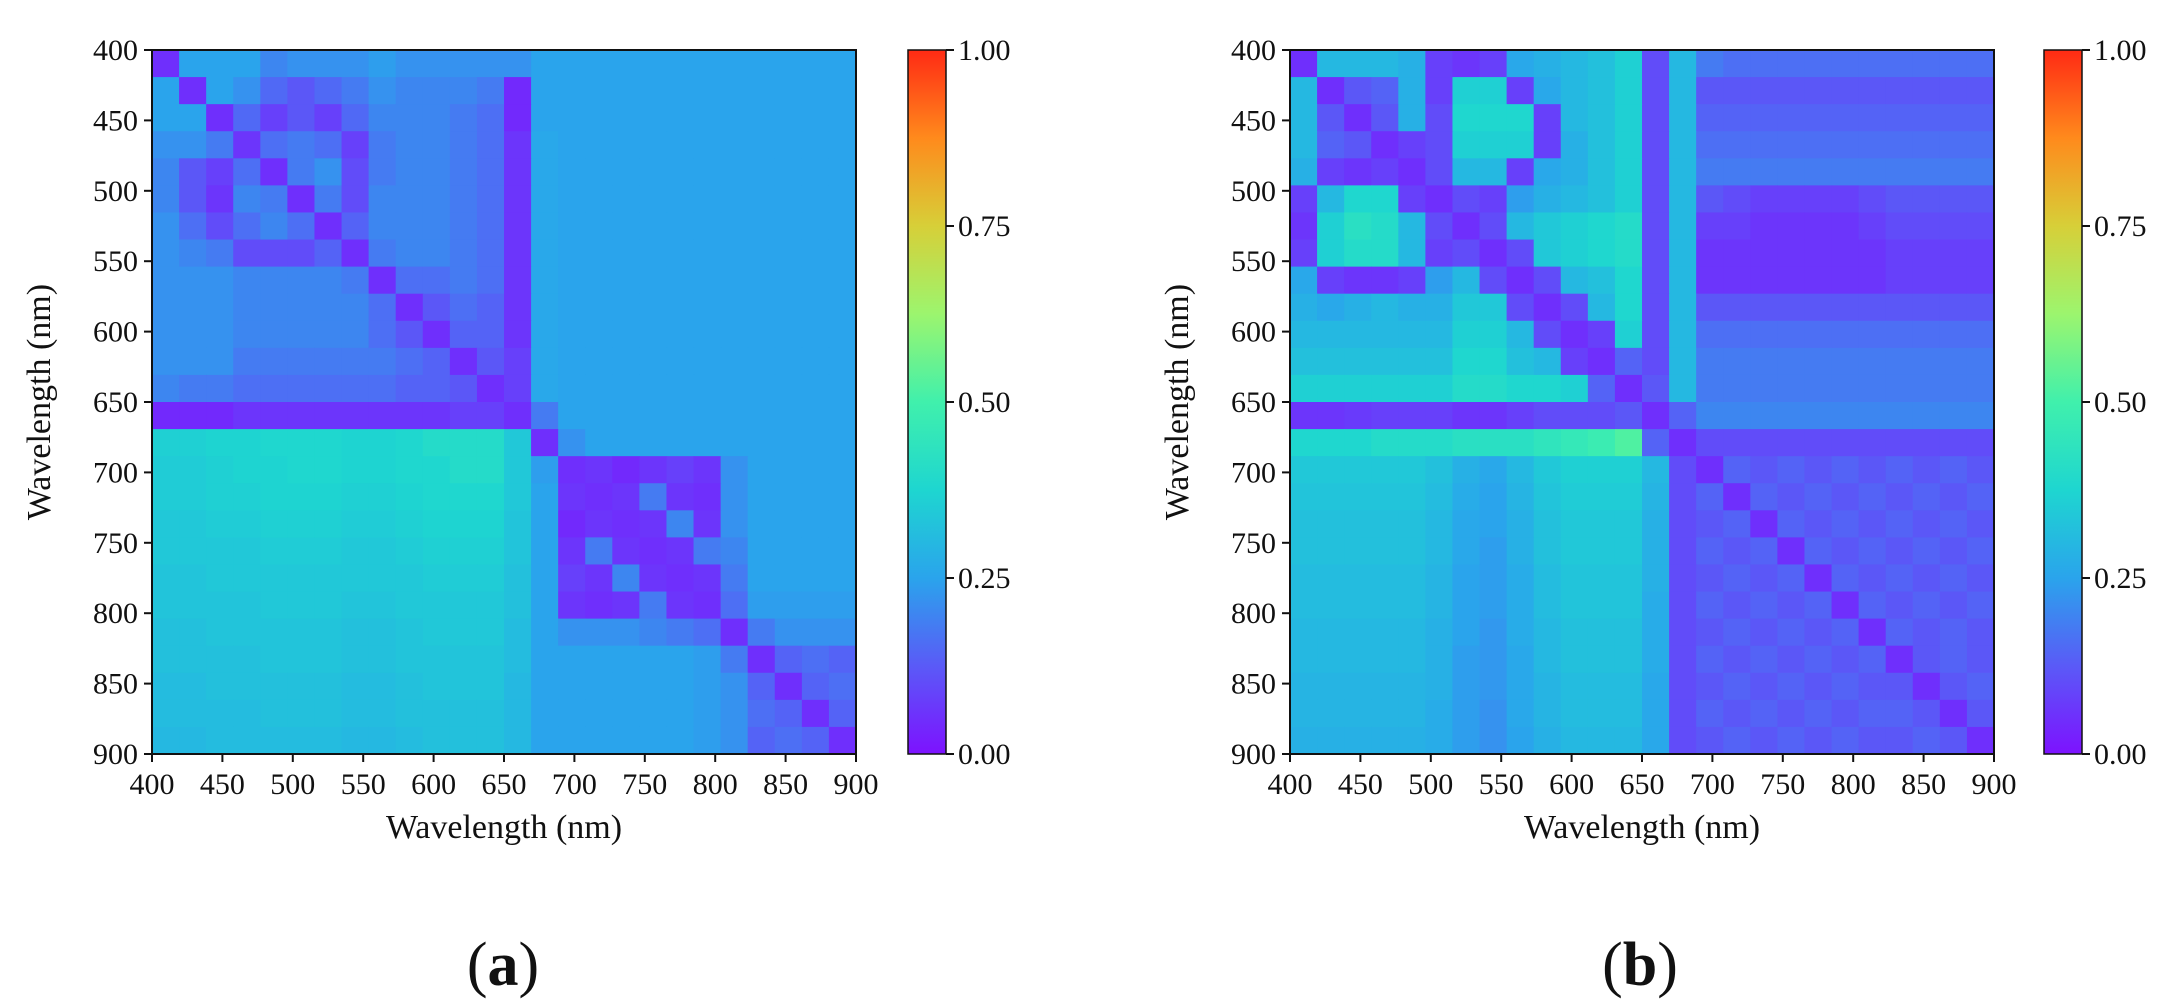  What do you see at coordinates (984, 402) in the screenshot?
I see `colorbar-tick-label: 0.50` at bounding box center [984, 402].